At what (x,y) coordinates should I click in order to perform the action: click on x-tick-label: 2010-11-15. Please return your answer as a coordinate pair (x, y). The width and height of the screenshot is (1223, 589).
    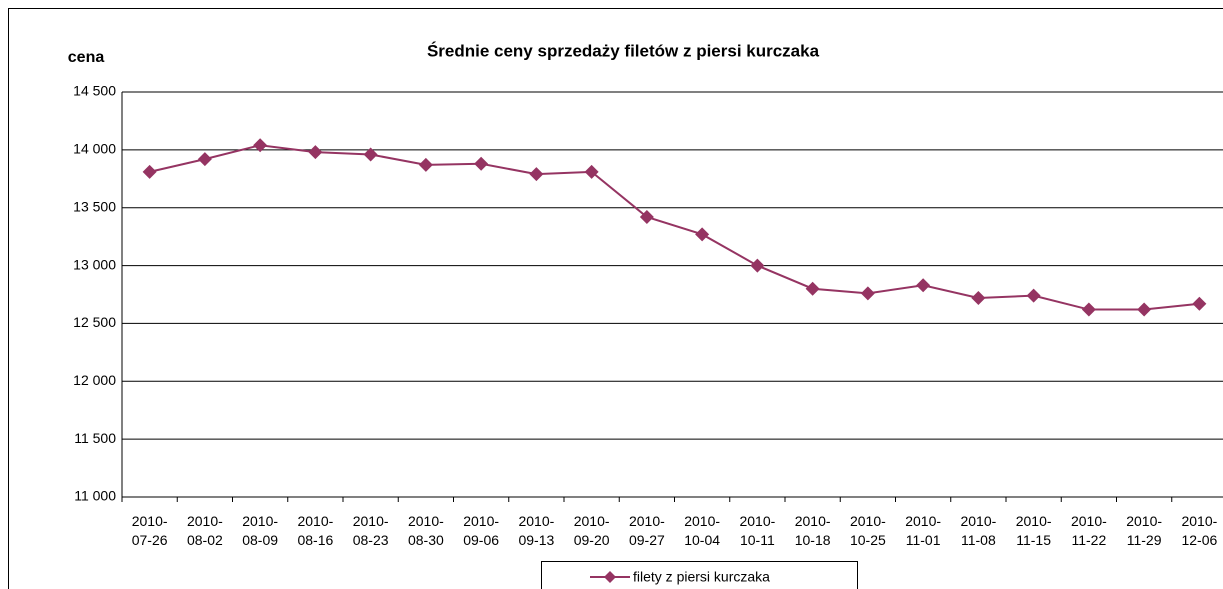
    Looking at the image, I should click on (1033, 530).